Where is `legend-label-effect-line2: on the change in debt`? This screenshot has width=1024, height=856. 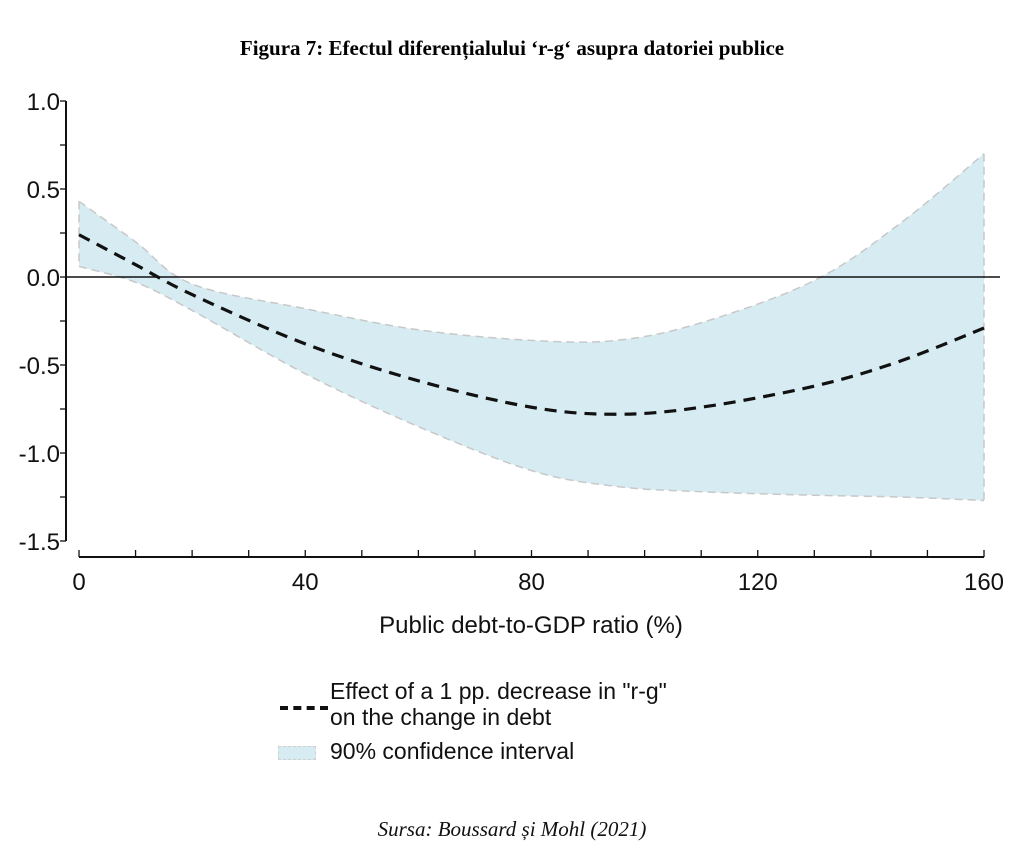 legend-label-effect-line2: on the change in debt is located at coordinates (441, 717).